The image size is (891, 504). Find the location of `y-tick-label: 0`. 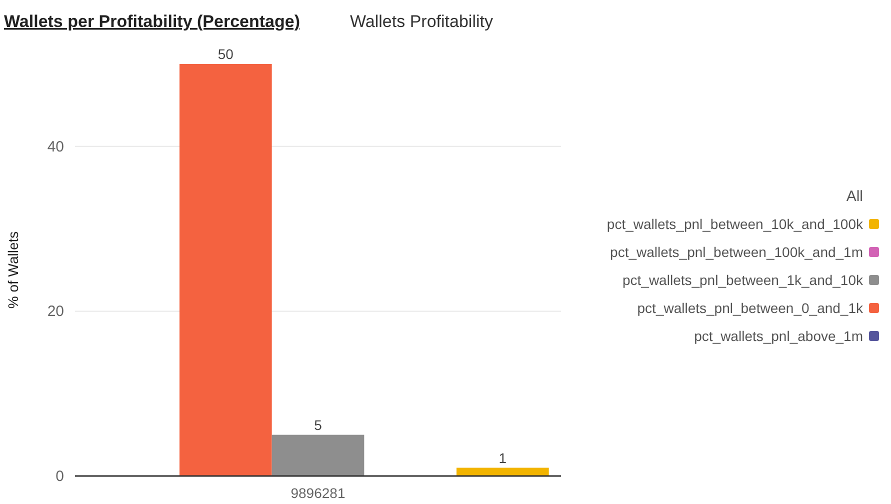

y-tick-label: 0 is located at coordinates (60, 476).